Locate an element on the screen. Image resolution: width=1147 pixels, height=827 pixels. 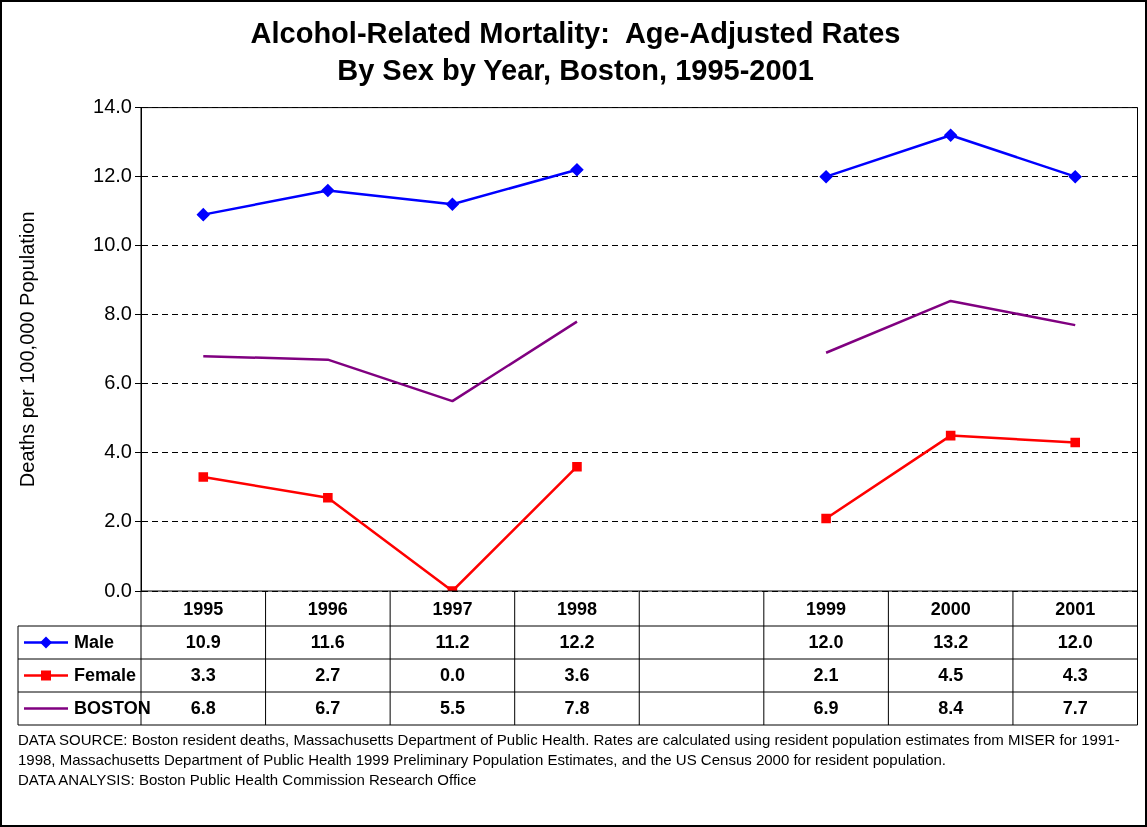
legend-label: BOSTON is located at coordinates (112, 708).